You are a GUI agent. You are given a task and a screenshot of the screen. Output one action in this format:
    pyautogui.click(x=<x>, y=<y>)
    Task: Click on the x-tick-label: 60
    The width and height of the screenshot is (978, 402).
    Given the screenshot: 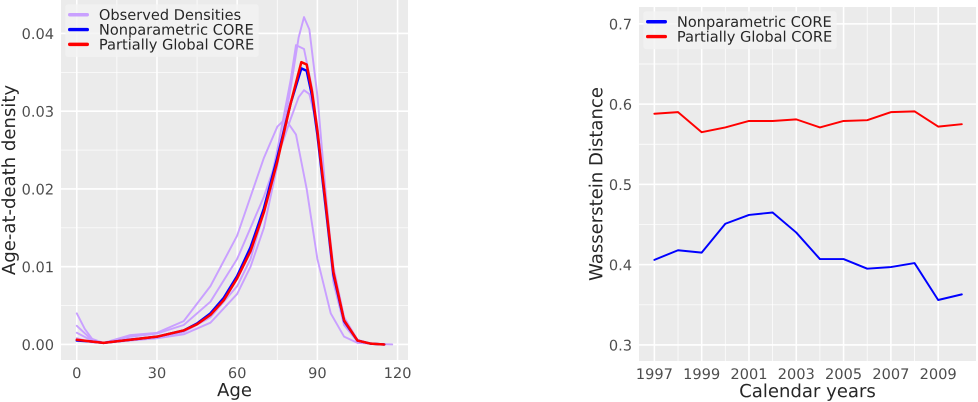 What is the action you would take?
    pyautogui.click(x=237, y=372)
    